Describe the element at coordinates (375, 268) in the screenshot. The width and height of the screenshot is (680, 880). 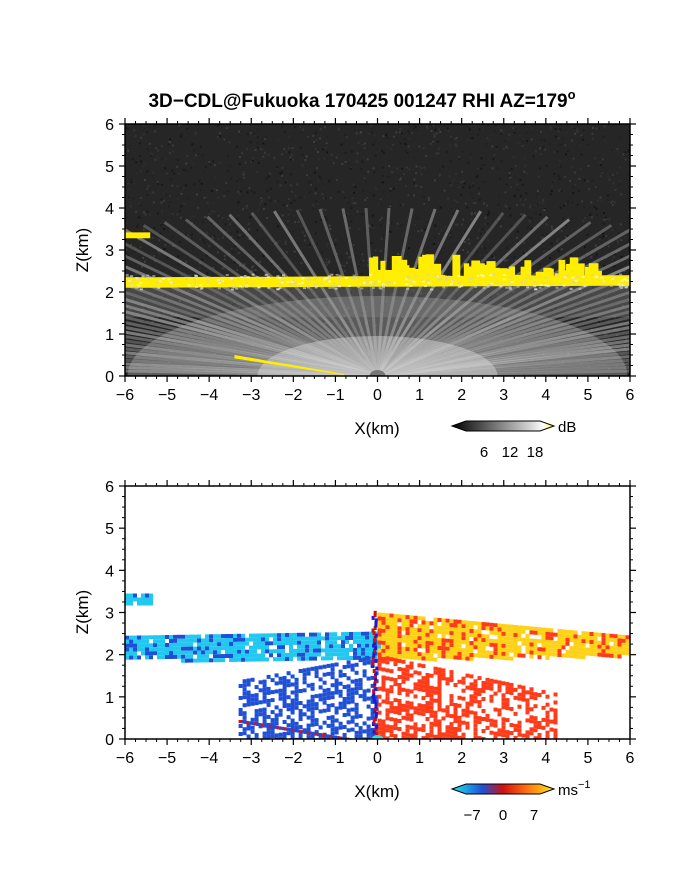
I see `plume-column` at that location.